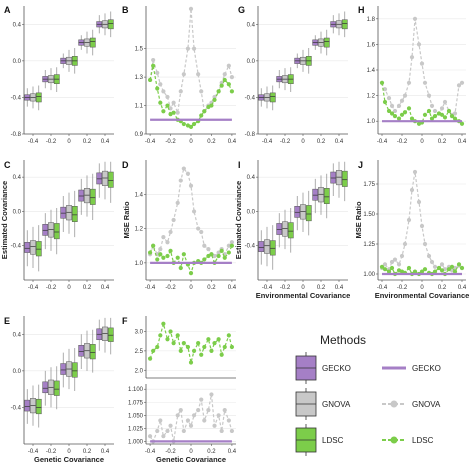 The width and height of the screenshot is (474, 474). Describe the element at coordinates (358, 220) in the screenshot. I see `y-axis-label: MSE Ratio` at that location.